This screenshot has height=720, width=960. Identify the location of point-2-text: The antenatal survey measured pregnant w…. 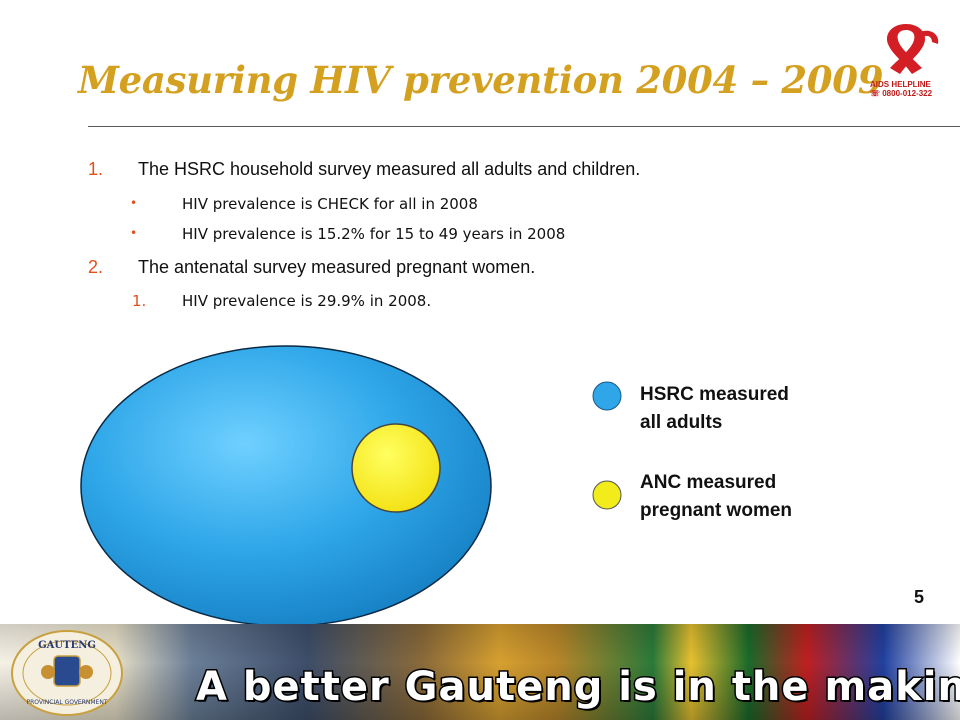
(337, 267).